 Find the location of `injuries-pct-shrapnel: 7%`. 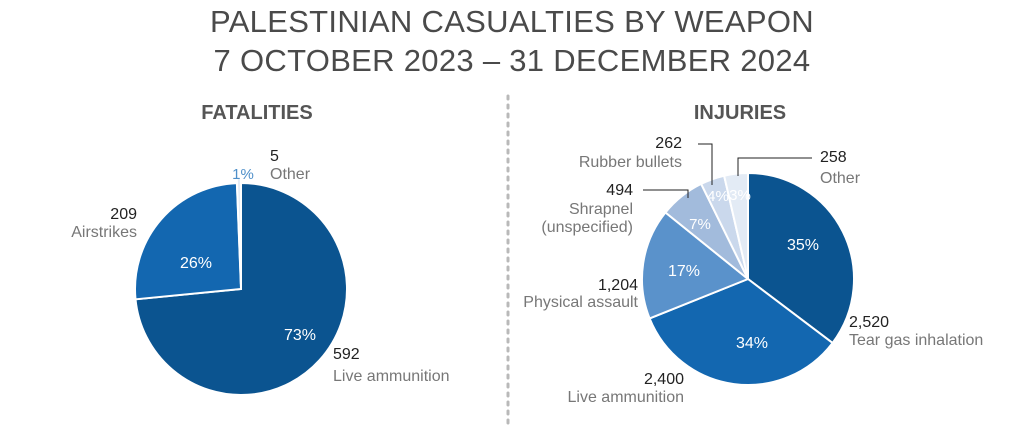

injuries-pct-shrapnel: 7% is located at coordinates (700, 224).